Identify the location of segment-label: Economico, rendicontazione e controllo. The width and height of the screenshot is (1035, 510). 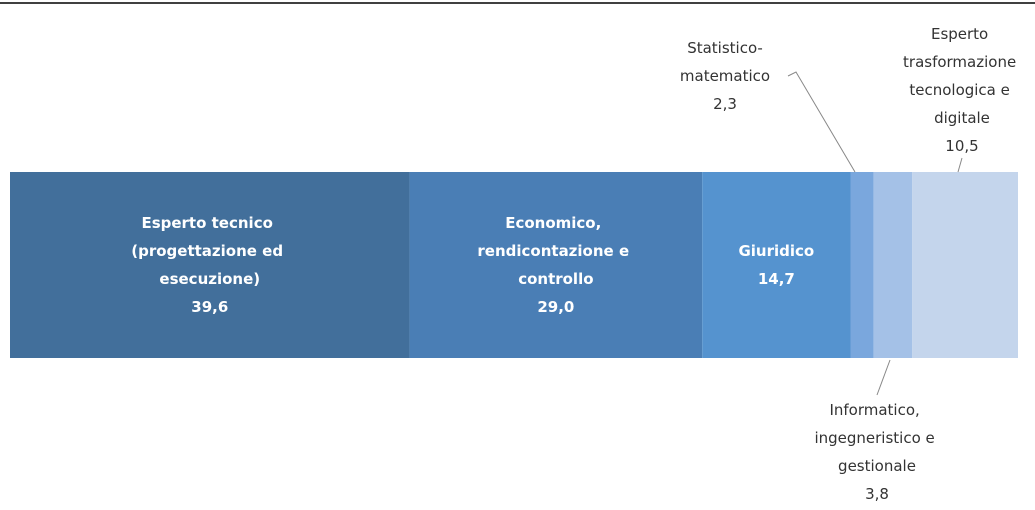
(555, 251).